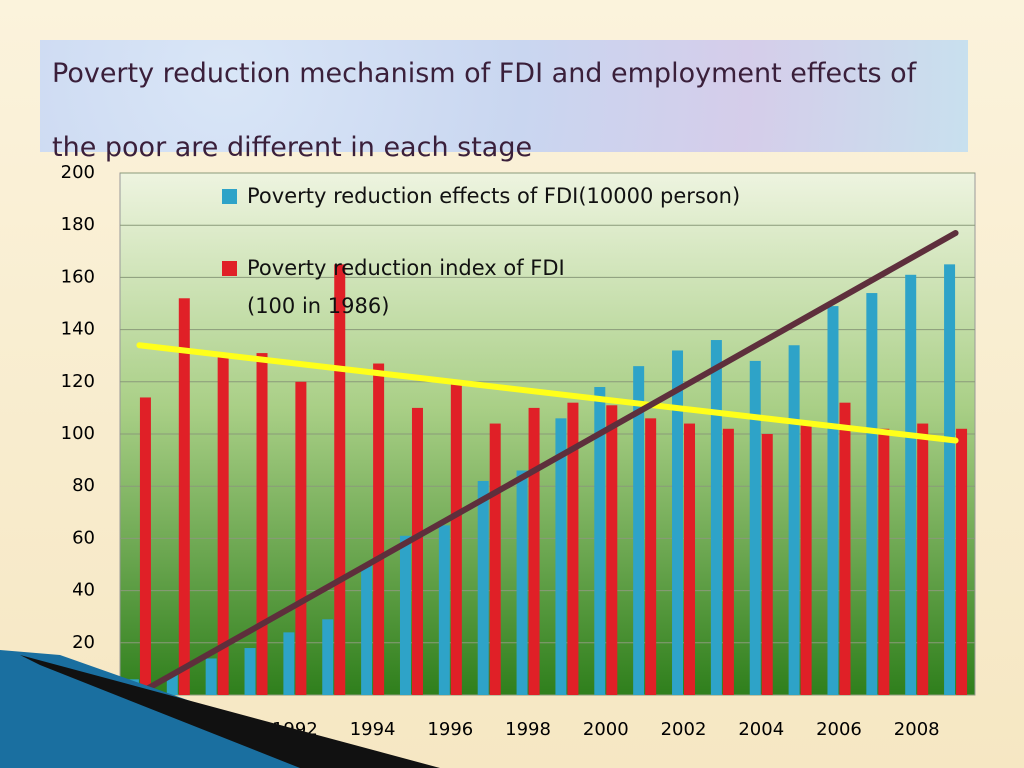 This screenshot has width=1024, height=768. Describe the element at coordinates (78, 381) in the screenshot. I see `y-tick-label: 120` at that location.